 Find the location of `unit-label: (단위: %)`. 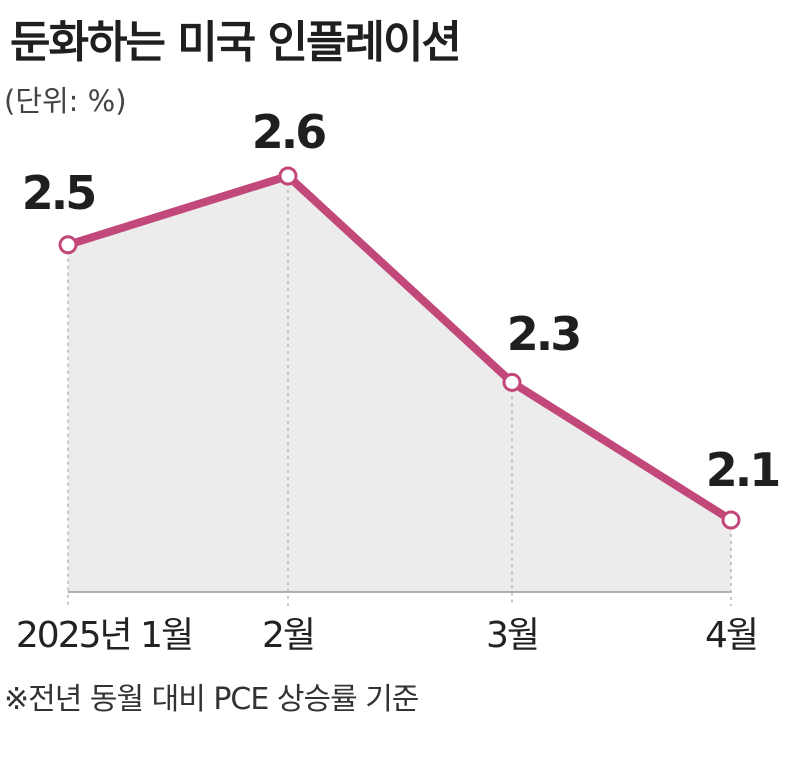

unit-label: (단위: %) is located at coordinates (65, 101).